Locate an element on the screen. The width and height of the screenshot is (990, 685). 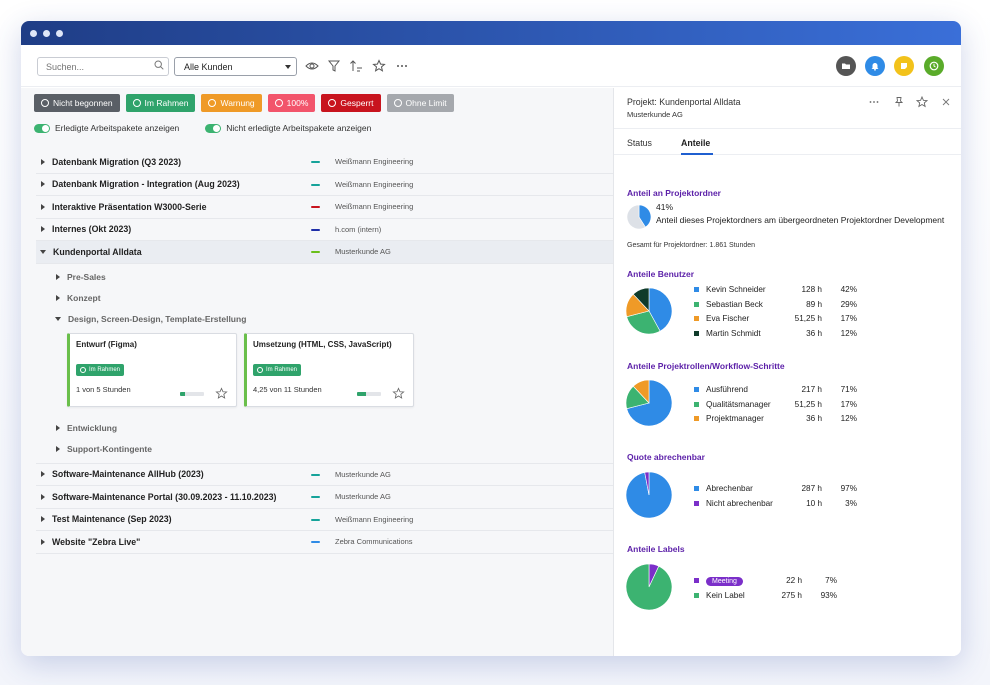
pin-icon is located at coordinates (899, 102).